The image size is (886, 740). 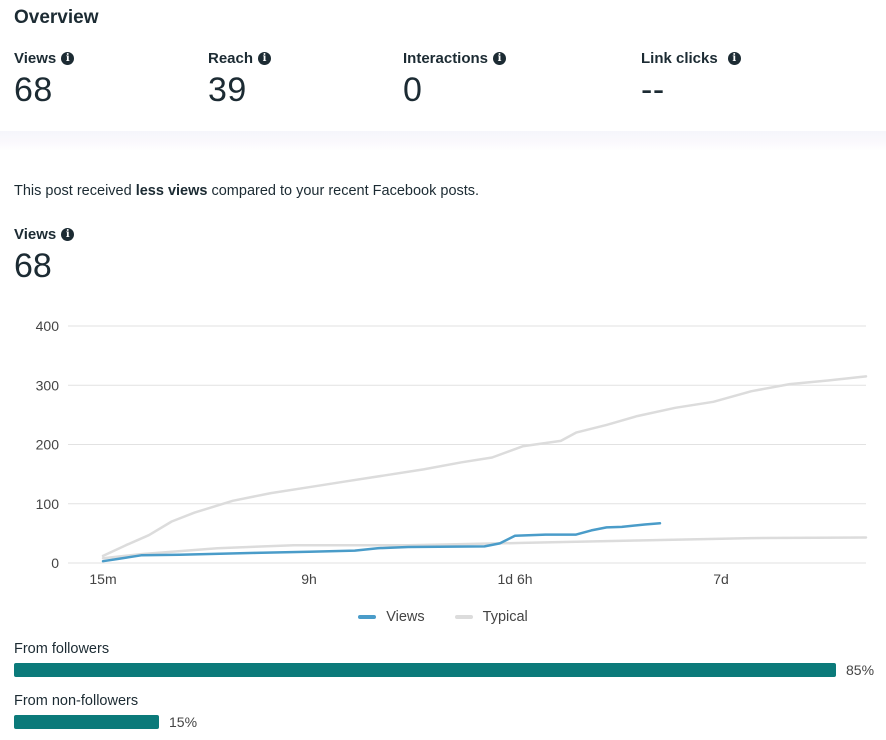 I want to click on note-suffix: compared to your recent Facebook posts., so click(x=343, y=191).